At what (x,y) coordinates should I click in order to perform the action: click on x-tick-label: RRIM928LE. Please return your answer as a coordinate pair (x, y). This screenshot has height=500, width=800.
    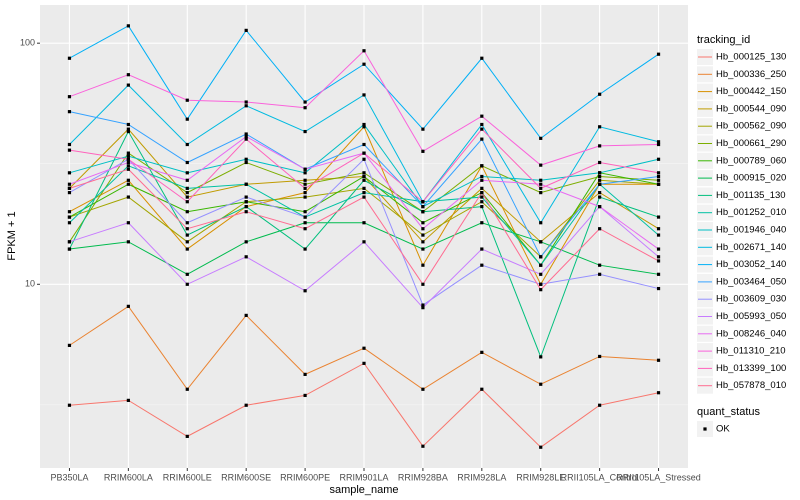
    Looking at the image, I should click on (540, 477).